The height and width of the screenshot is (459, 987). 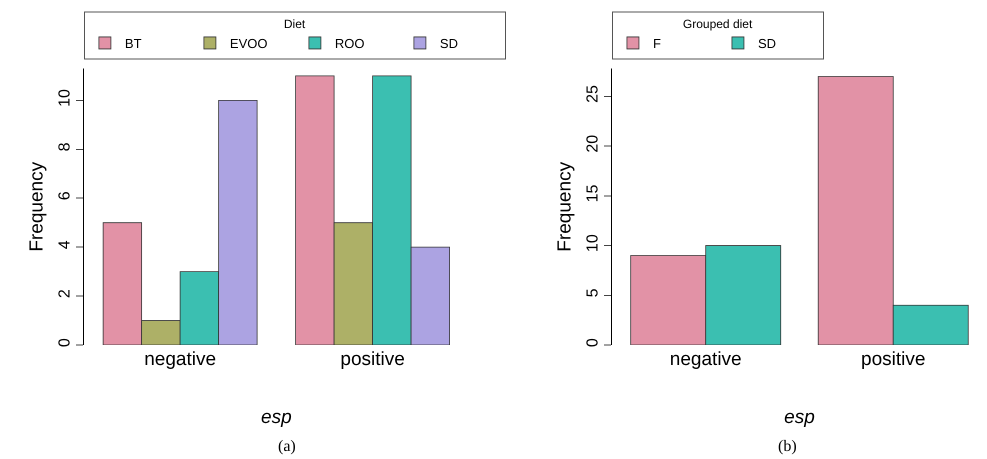 I want to click on y-tick-label: 20, so click(x=593, y=143).